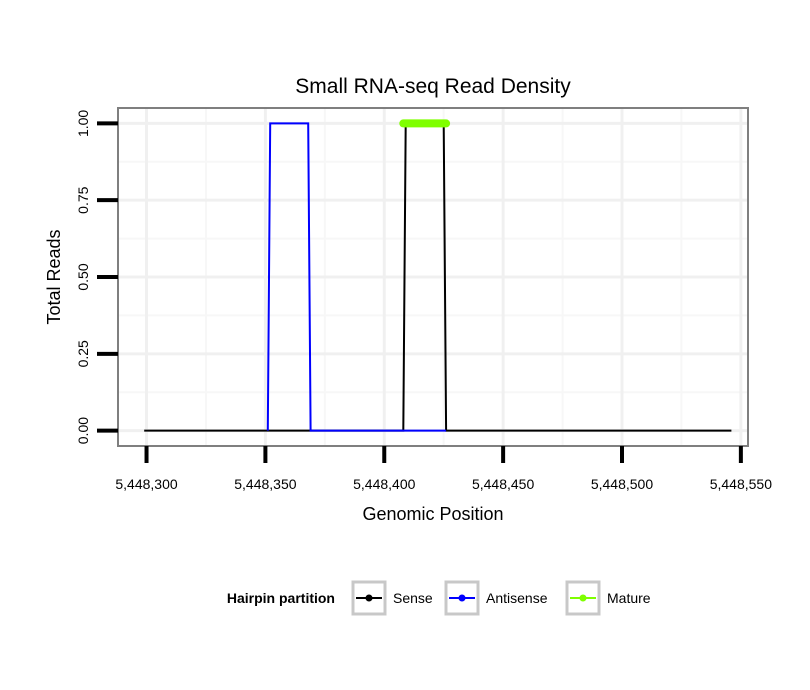 The image size is (810, 690). I want to click on y-tick-label: 1.00, so click(83, 123).